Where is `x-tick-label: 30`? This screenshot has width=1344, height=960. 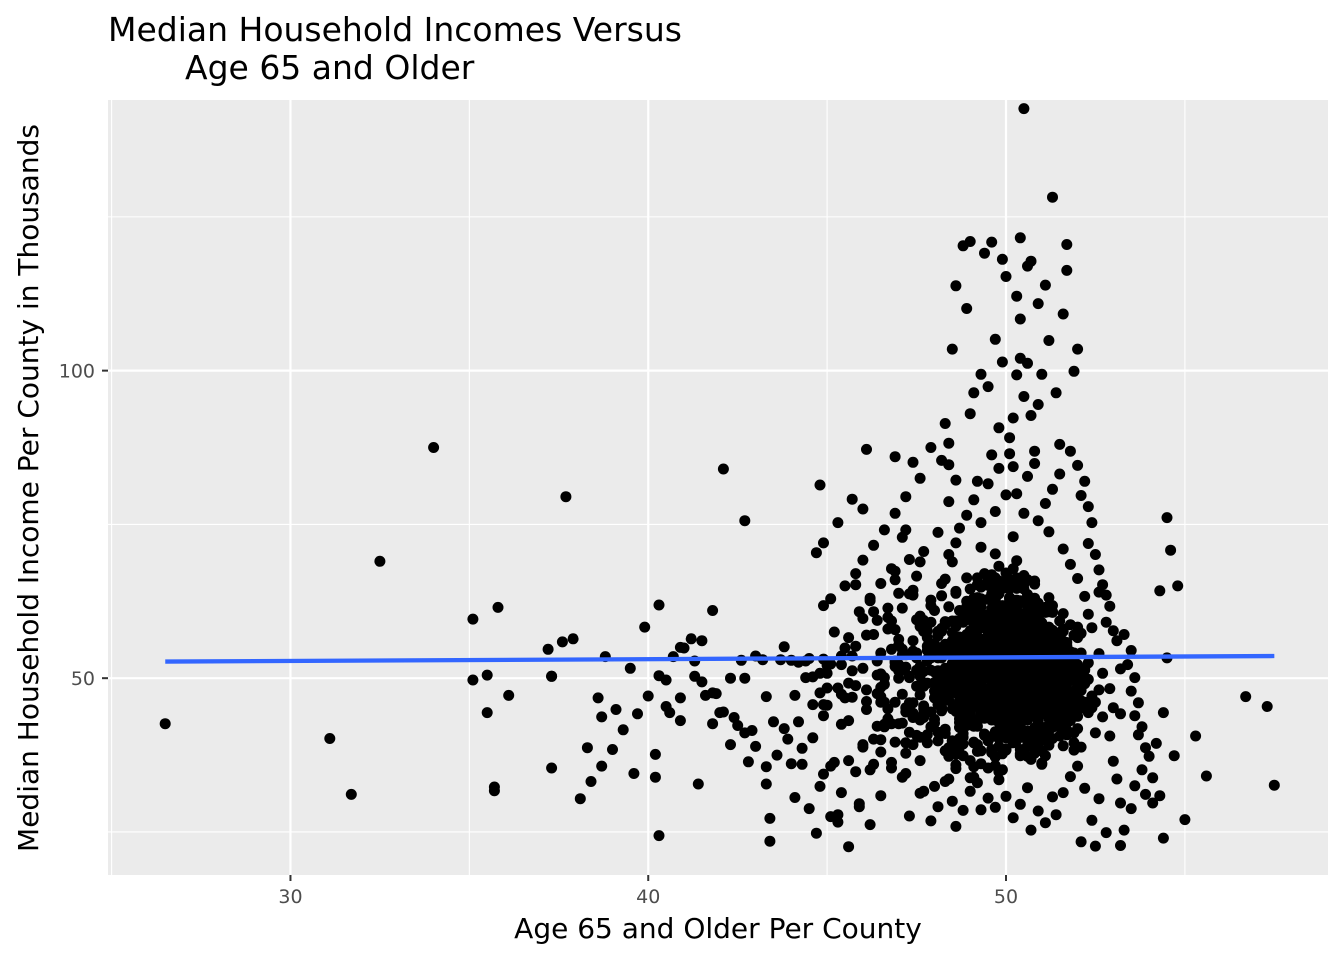 x-tick-label: 30 is located at coordinates (290, 897).